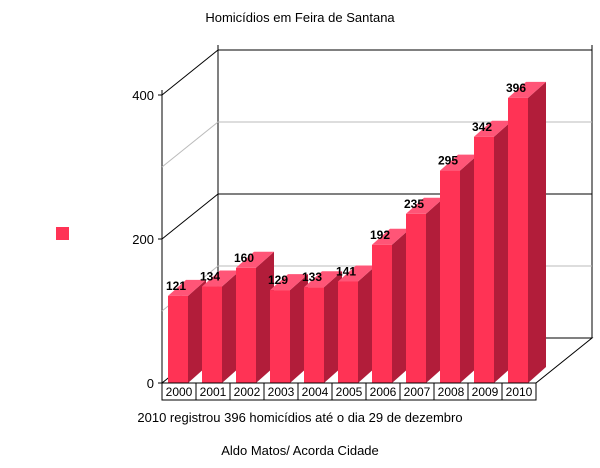 This screenshot has height=468, width=600. I want to click on bar-value-label: 235, so click(414, 204).